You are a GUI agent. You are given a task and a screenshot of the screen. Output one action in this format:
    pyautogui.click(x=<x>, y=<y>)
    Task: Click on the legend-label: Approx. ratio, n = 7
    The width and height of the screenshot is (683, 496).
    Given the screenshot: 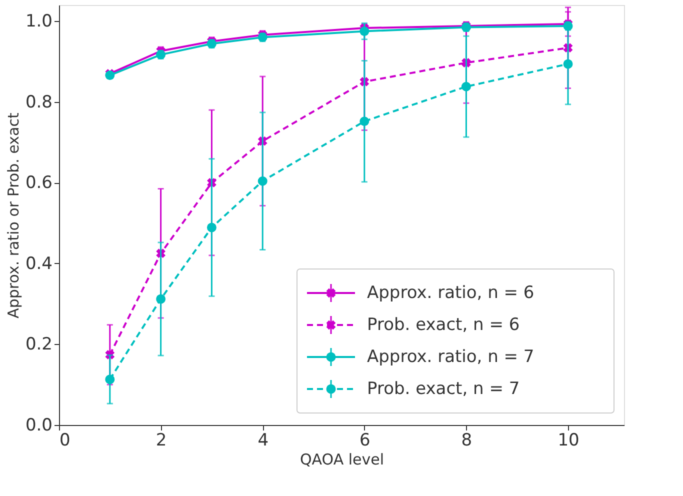 What is the action you would take?
    pyautogui.click(x=450, y=357)
    